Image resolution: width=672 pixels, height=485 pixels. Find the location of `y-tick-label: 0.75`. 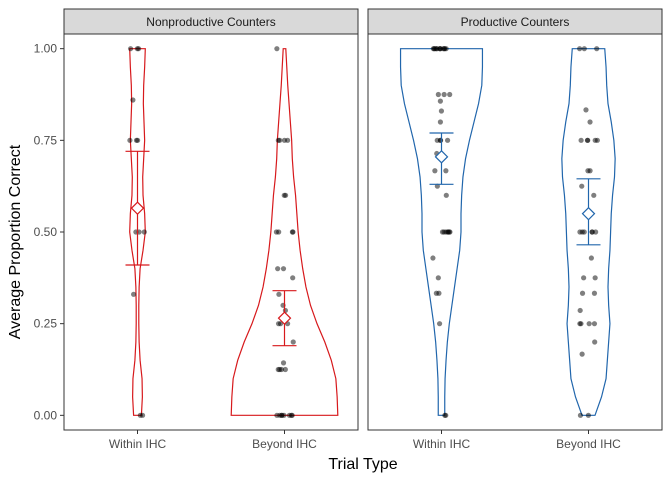

y-tick-label: 0.75 is located at coordinates (46, 140).